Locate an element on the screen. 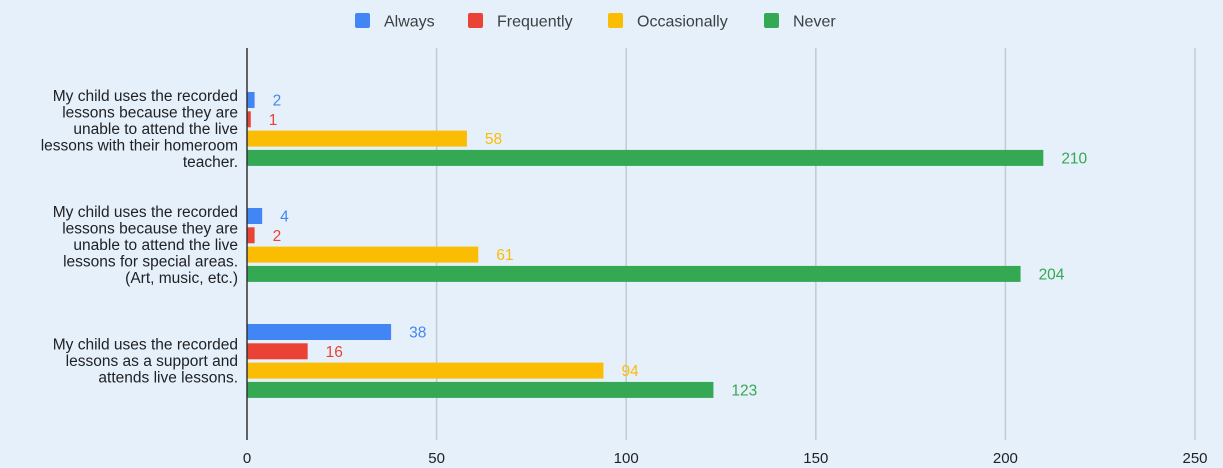 This screenshot has height=468, width=1223. data-label: 16 is located at coordinates (334, 352).